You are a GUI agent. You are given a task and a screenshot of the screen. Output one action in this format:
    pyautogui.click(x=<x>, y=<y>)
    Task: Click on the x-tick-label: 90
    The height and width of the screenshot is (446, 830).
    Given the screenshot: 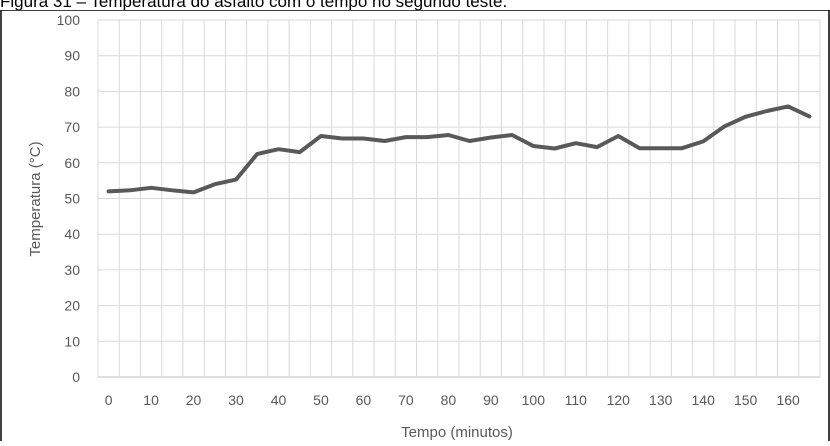 What is the action you would take?
    pyautogui.click(x=491, y=400)
    